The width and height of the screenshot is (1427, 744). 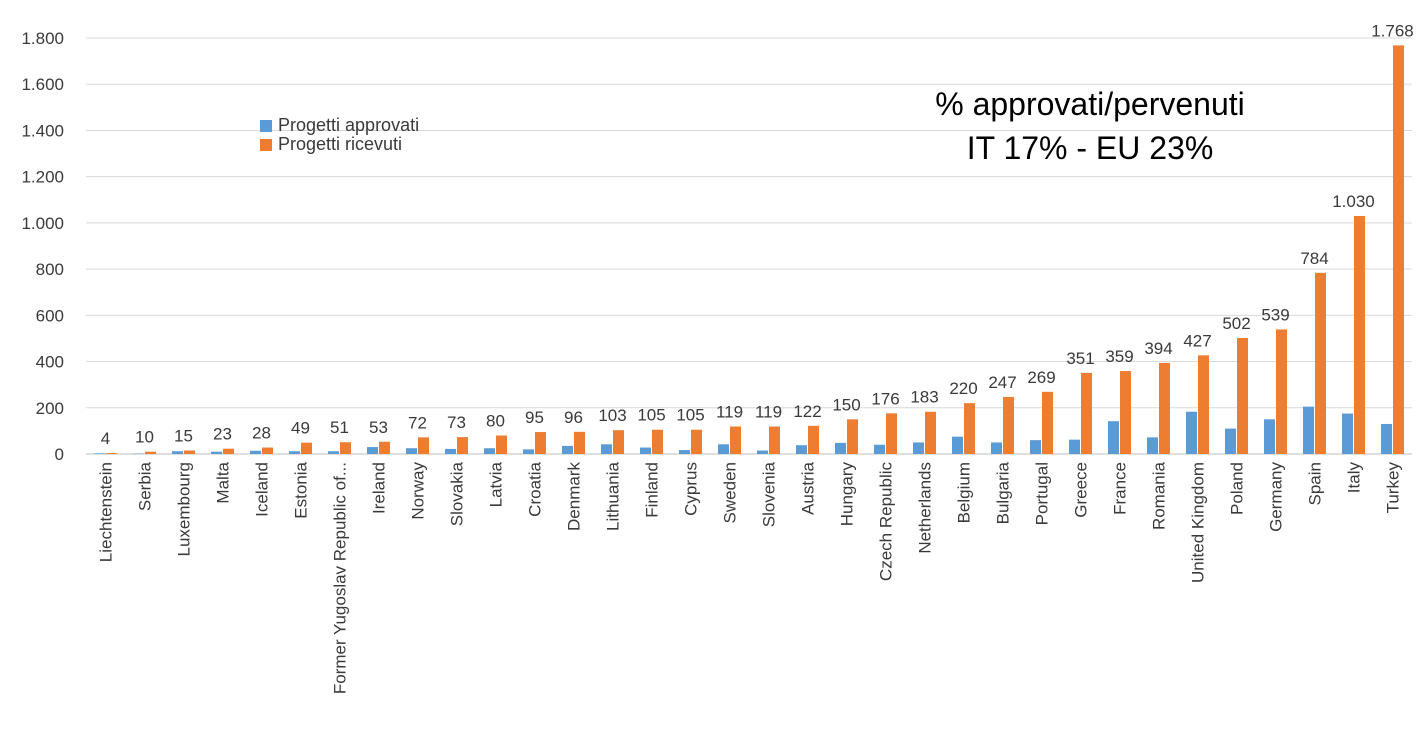 What do you see at coordinates (456, 422) in the screenshot?
I see `data-label: 73` at bounding box center [456, 422].